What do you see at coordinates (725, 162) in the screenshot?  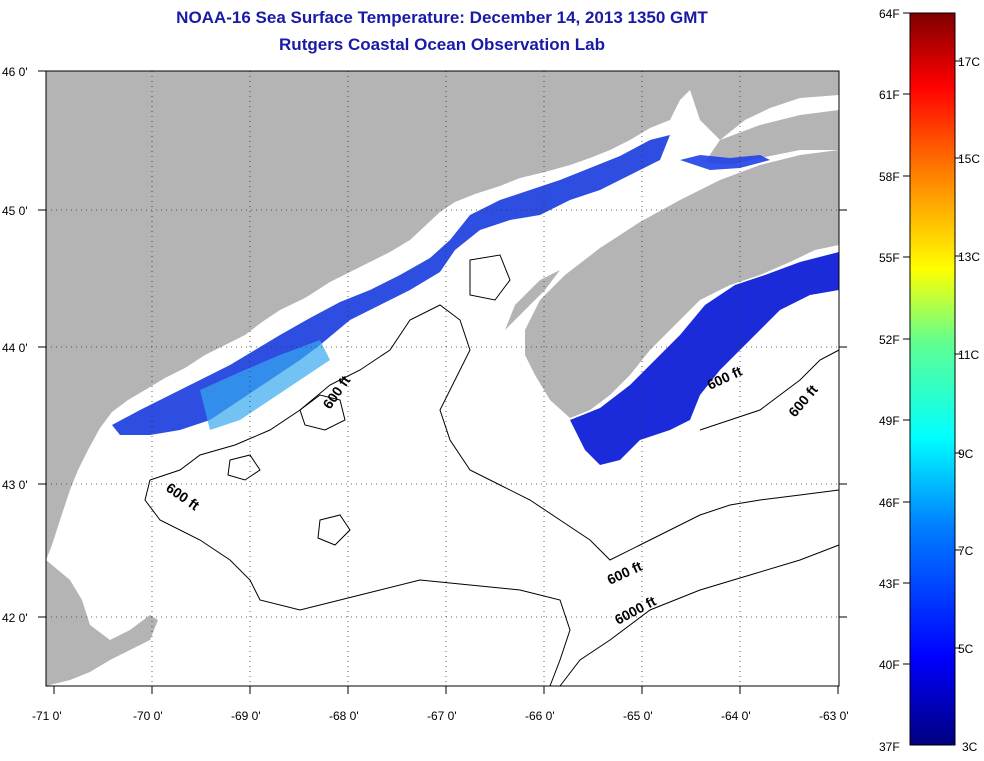 I see `sst-bay-of-fundy` at bounding box center [725, 162].